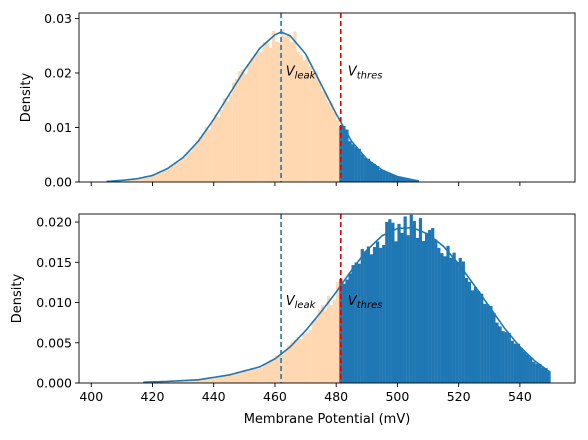 The image size is (588, 440). What do you see at coordinates (61, 100) in the screenshot?
I see `top-y-axis-ticks: 0.00 0.01 0.02 0.03` at bounding box center [61, 100].